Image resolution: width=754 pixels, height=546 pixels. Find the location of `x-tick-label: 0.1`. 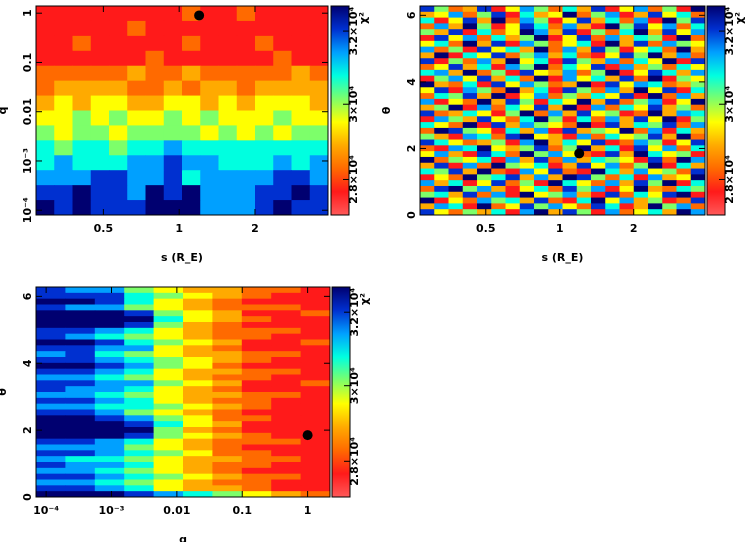

x-tick-label: 0.1 is located at coordinates (242, 510).